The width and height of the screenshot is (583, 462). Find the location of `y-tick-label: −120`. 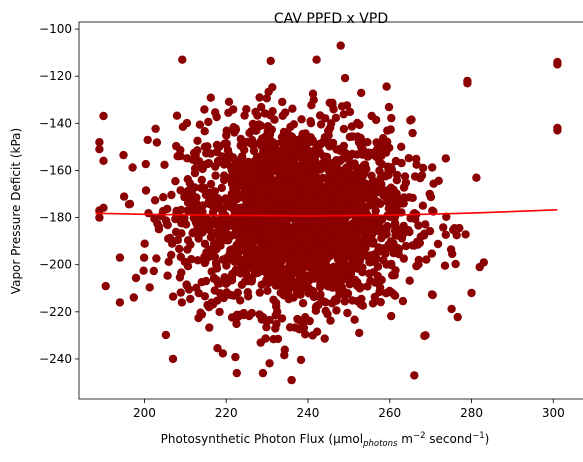

y-tick-label: −120 is located at coordinates (55, 76).